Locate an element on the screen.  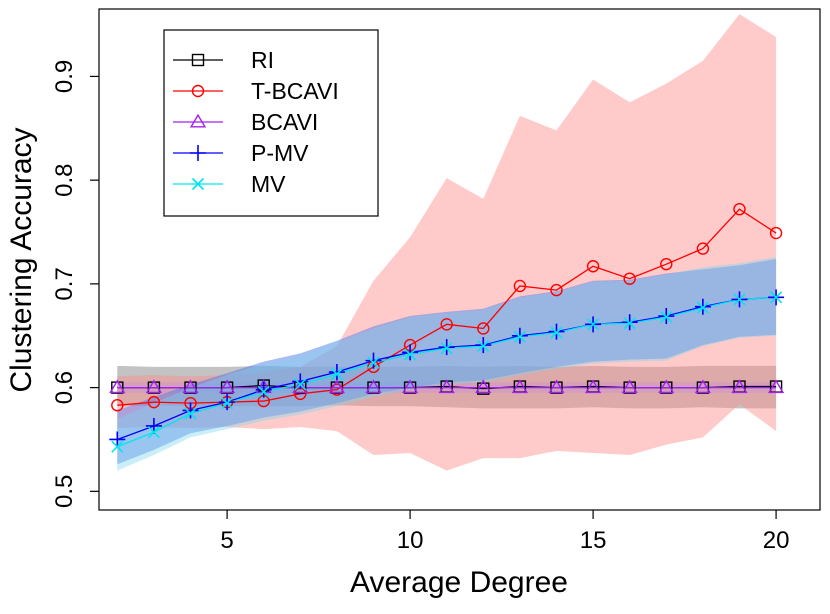
legend-item-t-bcavi: T-BCAVI is located at coordinates (256, 91).